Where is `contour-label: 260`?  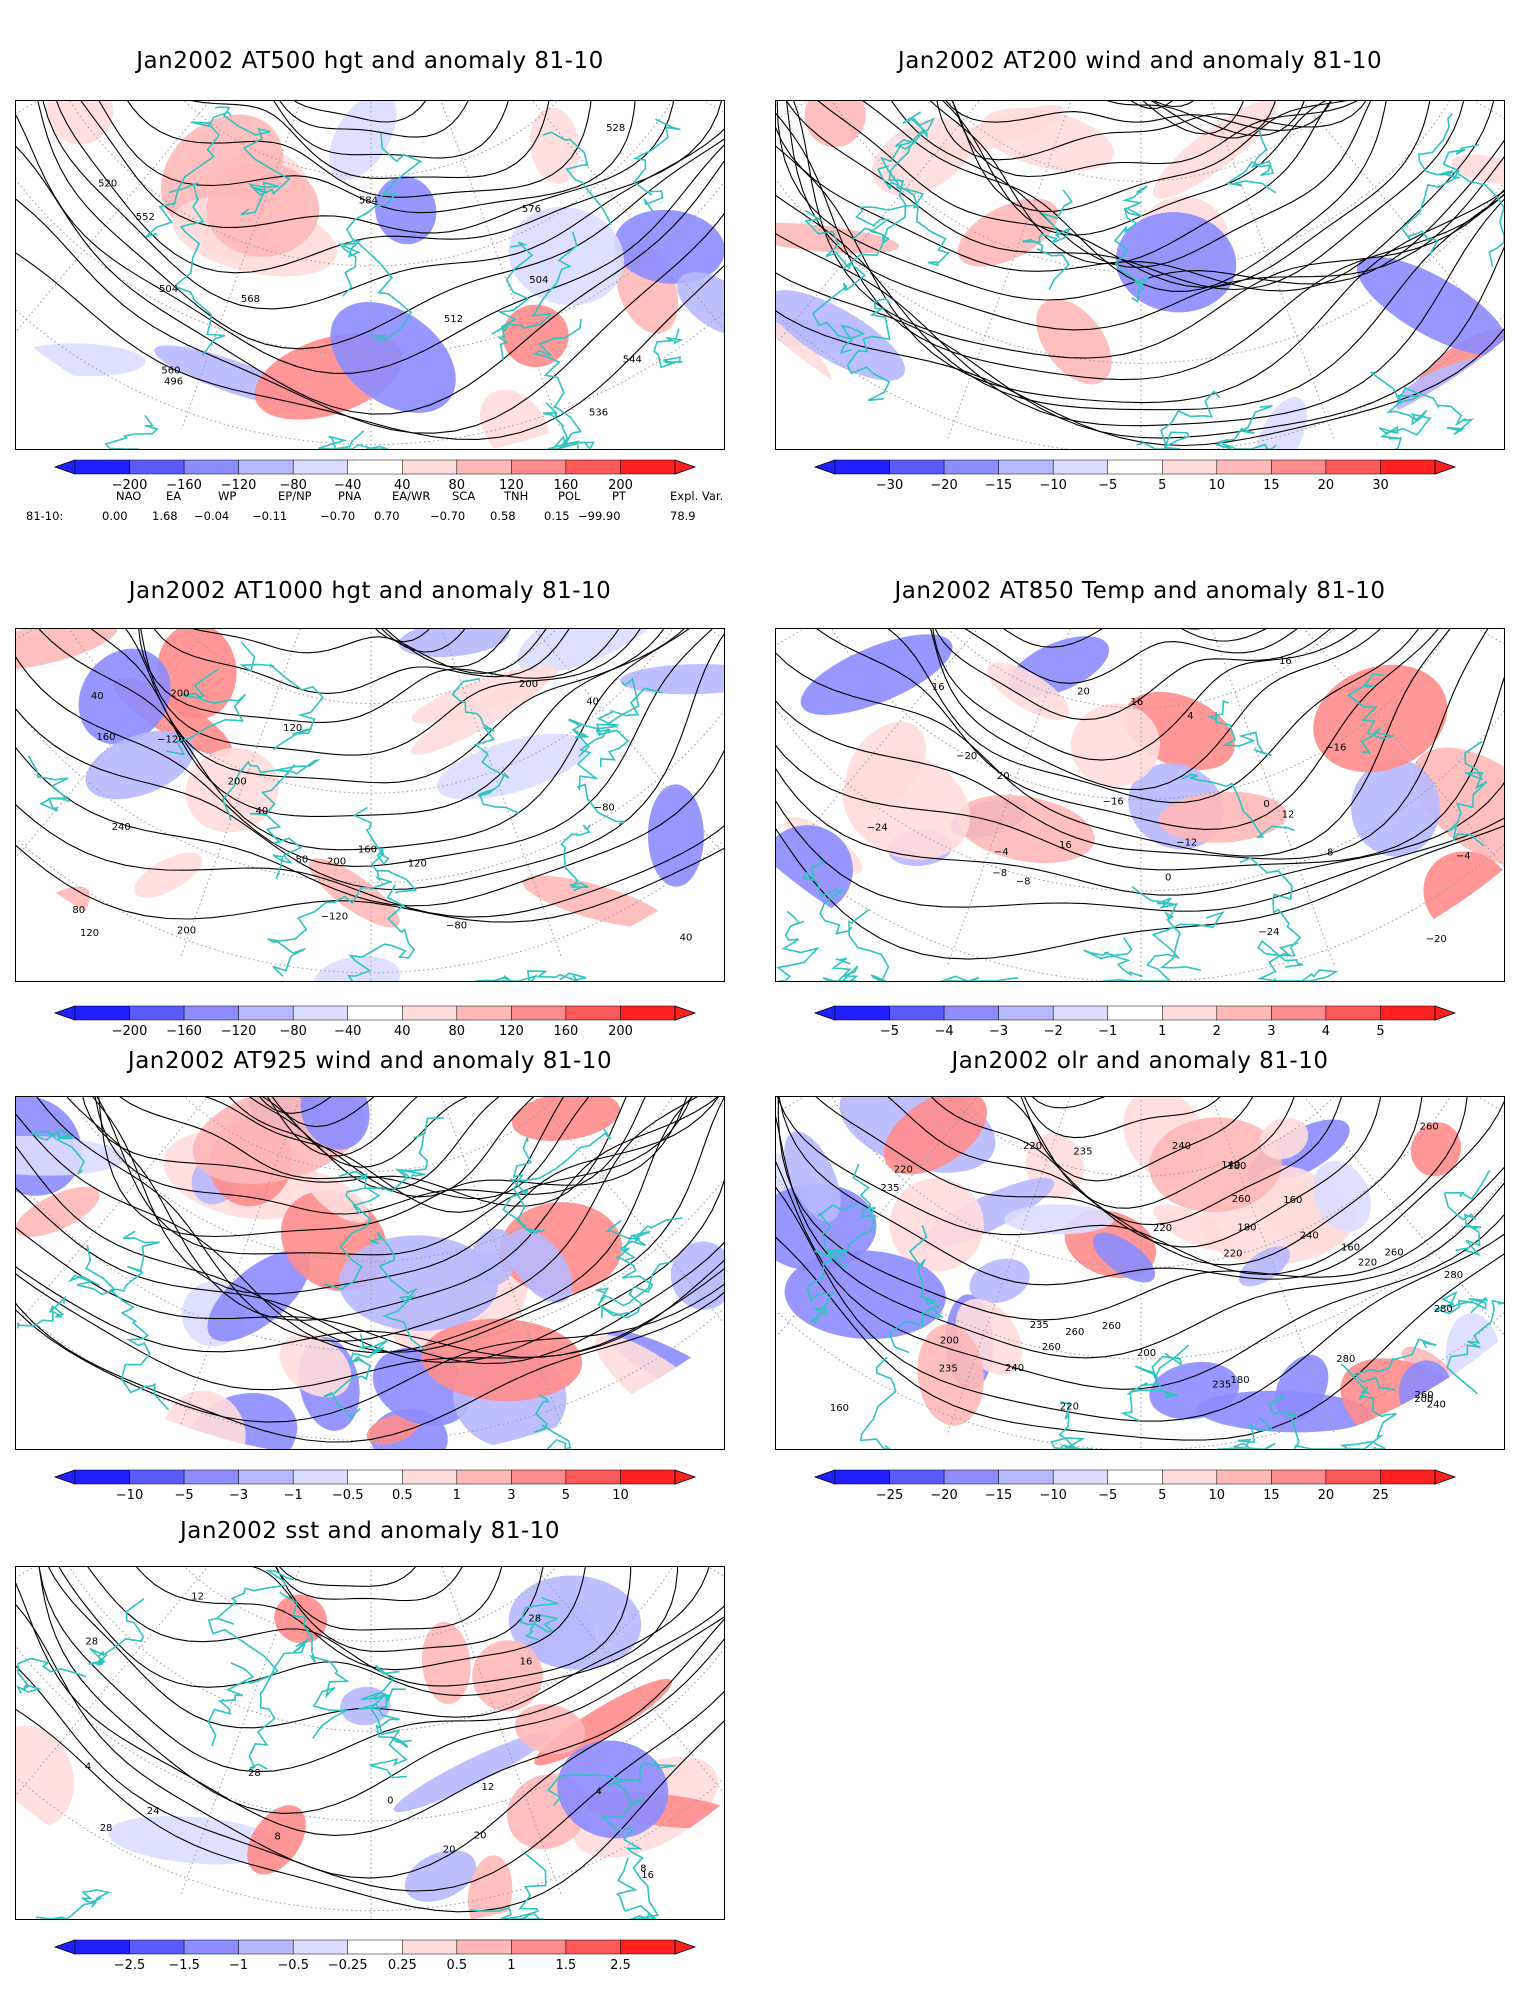
contour-label: 260 is located at coordinates (1241, 1199).